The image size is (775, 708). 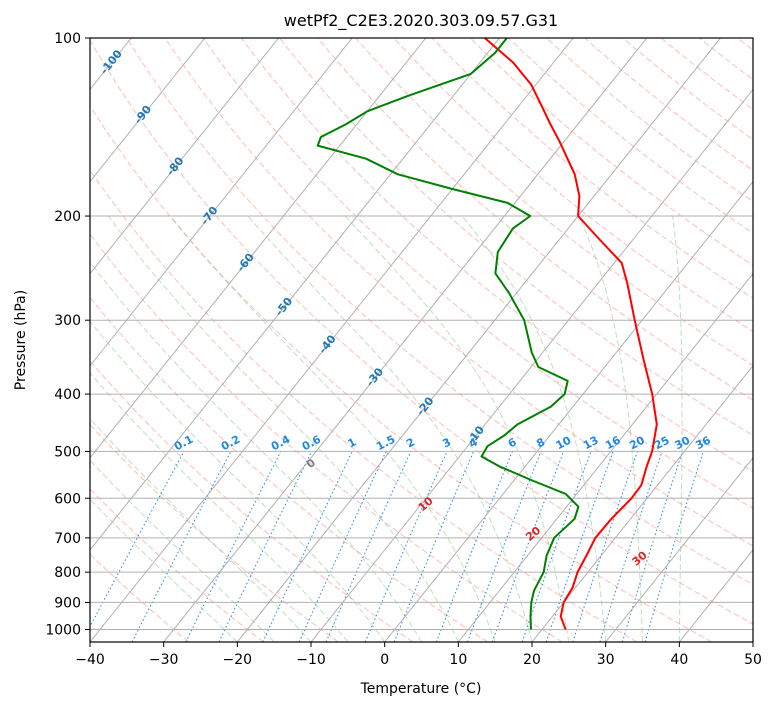 What do you see at coordinates (67, 573) in the screenshot?
I see `y-tick-label: 800` at bounding box center [67, 573].